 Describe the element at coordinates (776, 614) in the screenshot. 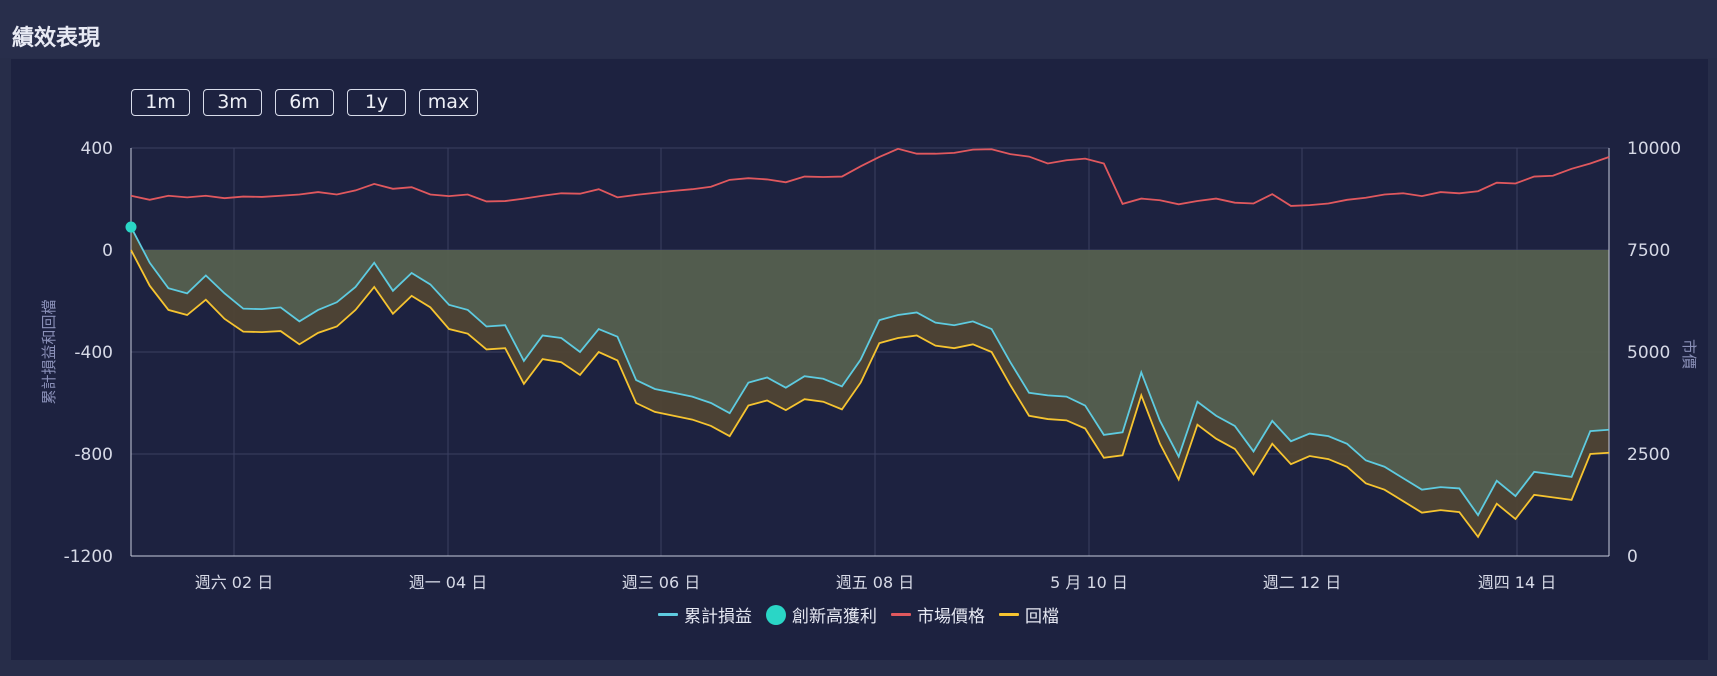

I see `legend-dot-marker` at that location.